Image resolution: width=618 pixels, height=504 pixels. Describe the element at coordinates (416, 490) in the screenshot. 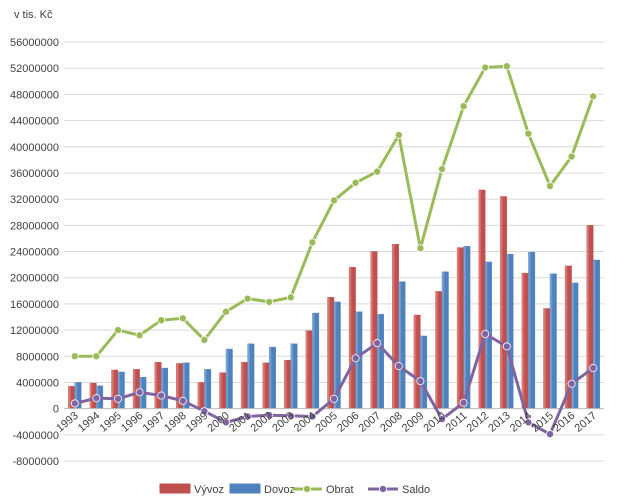

I see `legend-label: Saldo` at that location.